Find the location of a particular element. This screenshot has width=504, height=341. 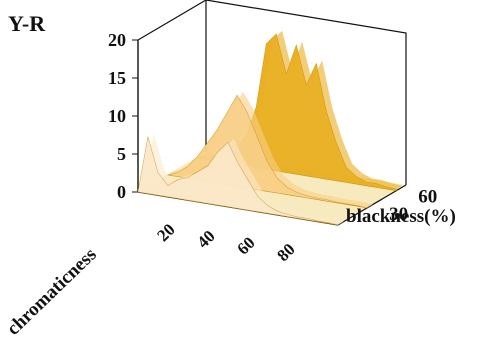

x-tick-label: 20 is located at coordinates (165, 232).